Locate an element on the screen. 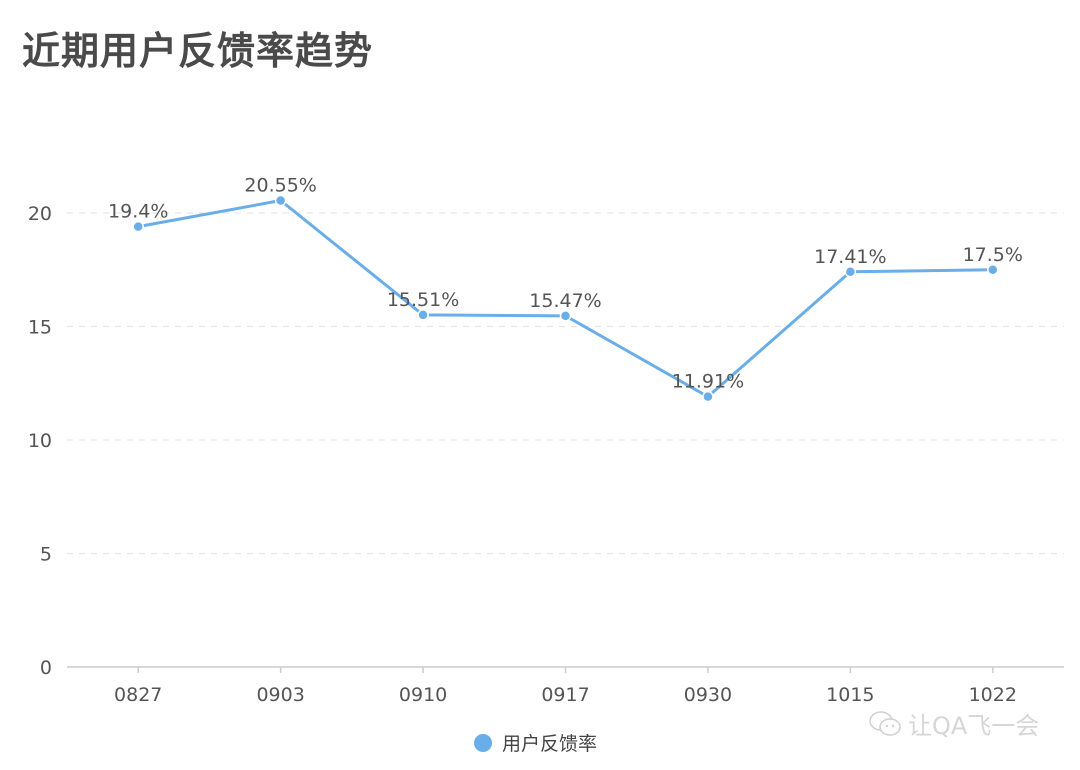 This screenshot has width=1080, height=770. y-tick-label: 10 is located at coordinates (40, 441).